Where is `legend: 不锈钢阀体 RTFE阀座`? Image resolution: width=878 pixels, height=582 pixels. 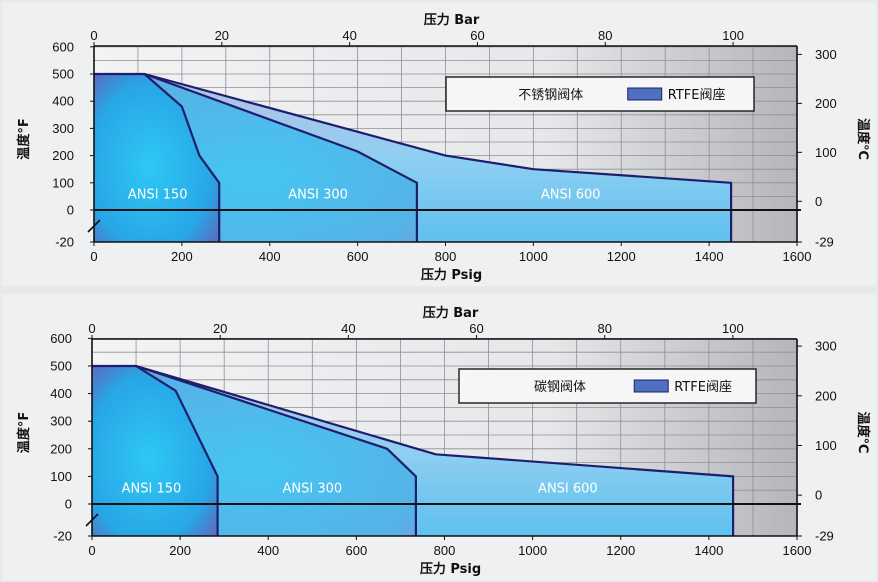 legend: 不锈钢阀体 RTFE阀座 is located at coordinates (600, 94).